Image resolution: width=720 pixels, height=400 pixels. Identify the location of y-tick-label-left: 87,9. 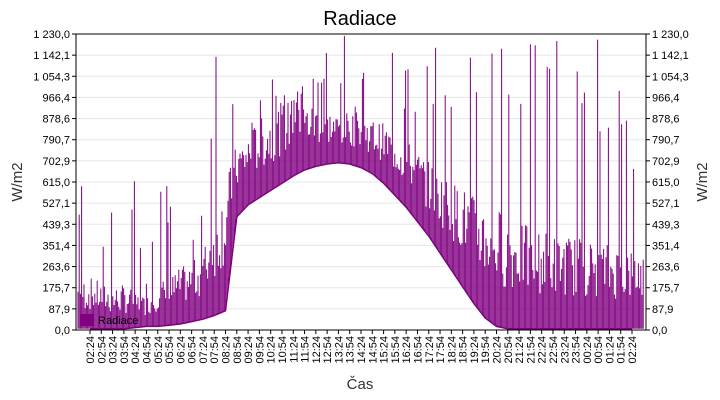
(59, 310).